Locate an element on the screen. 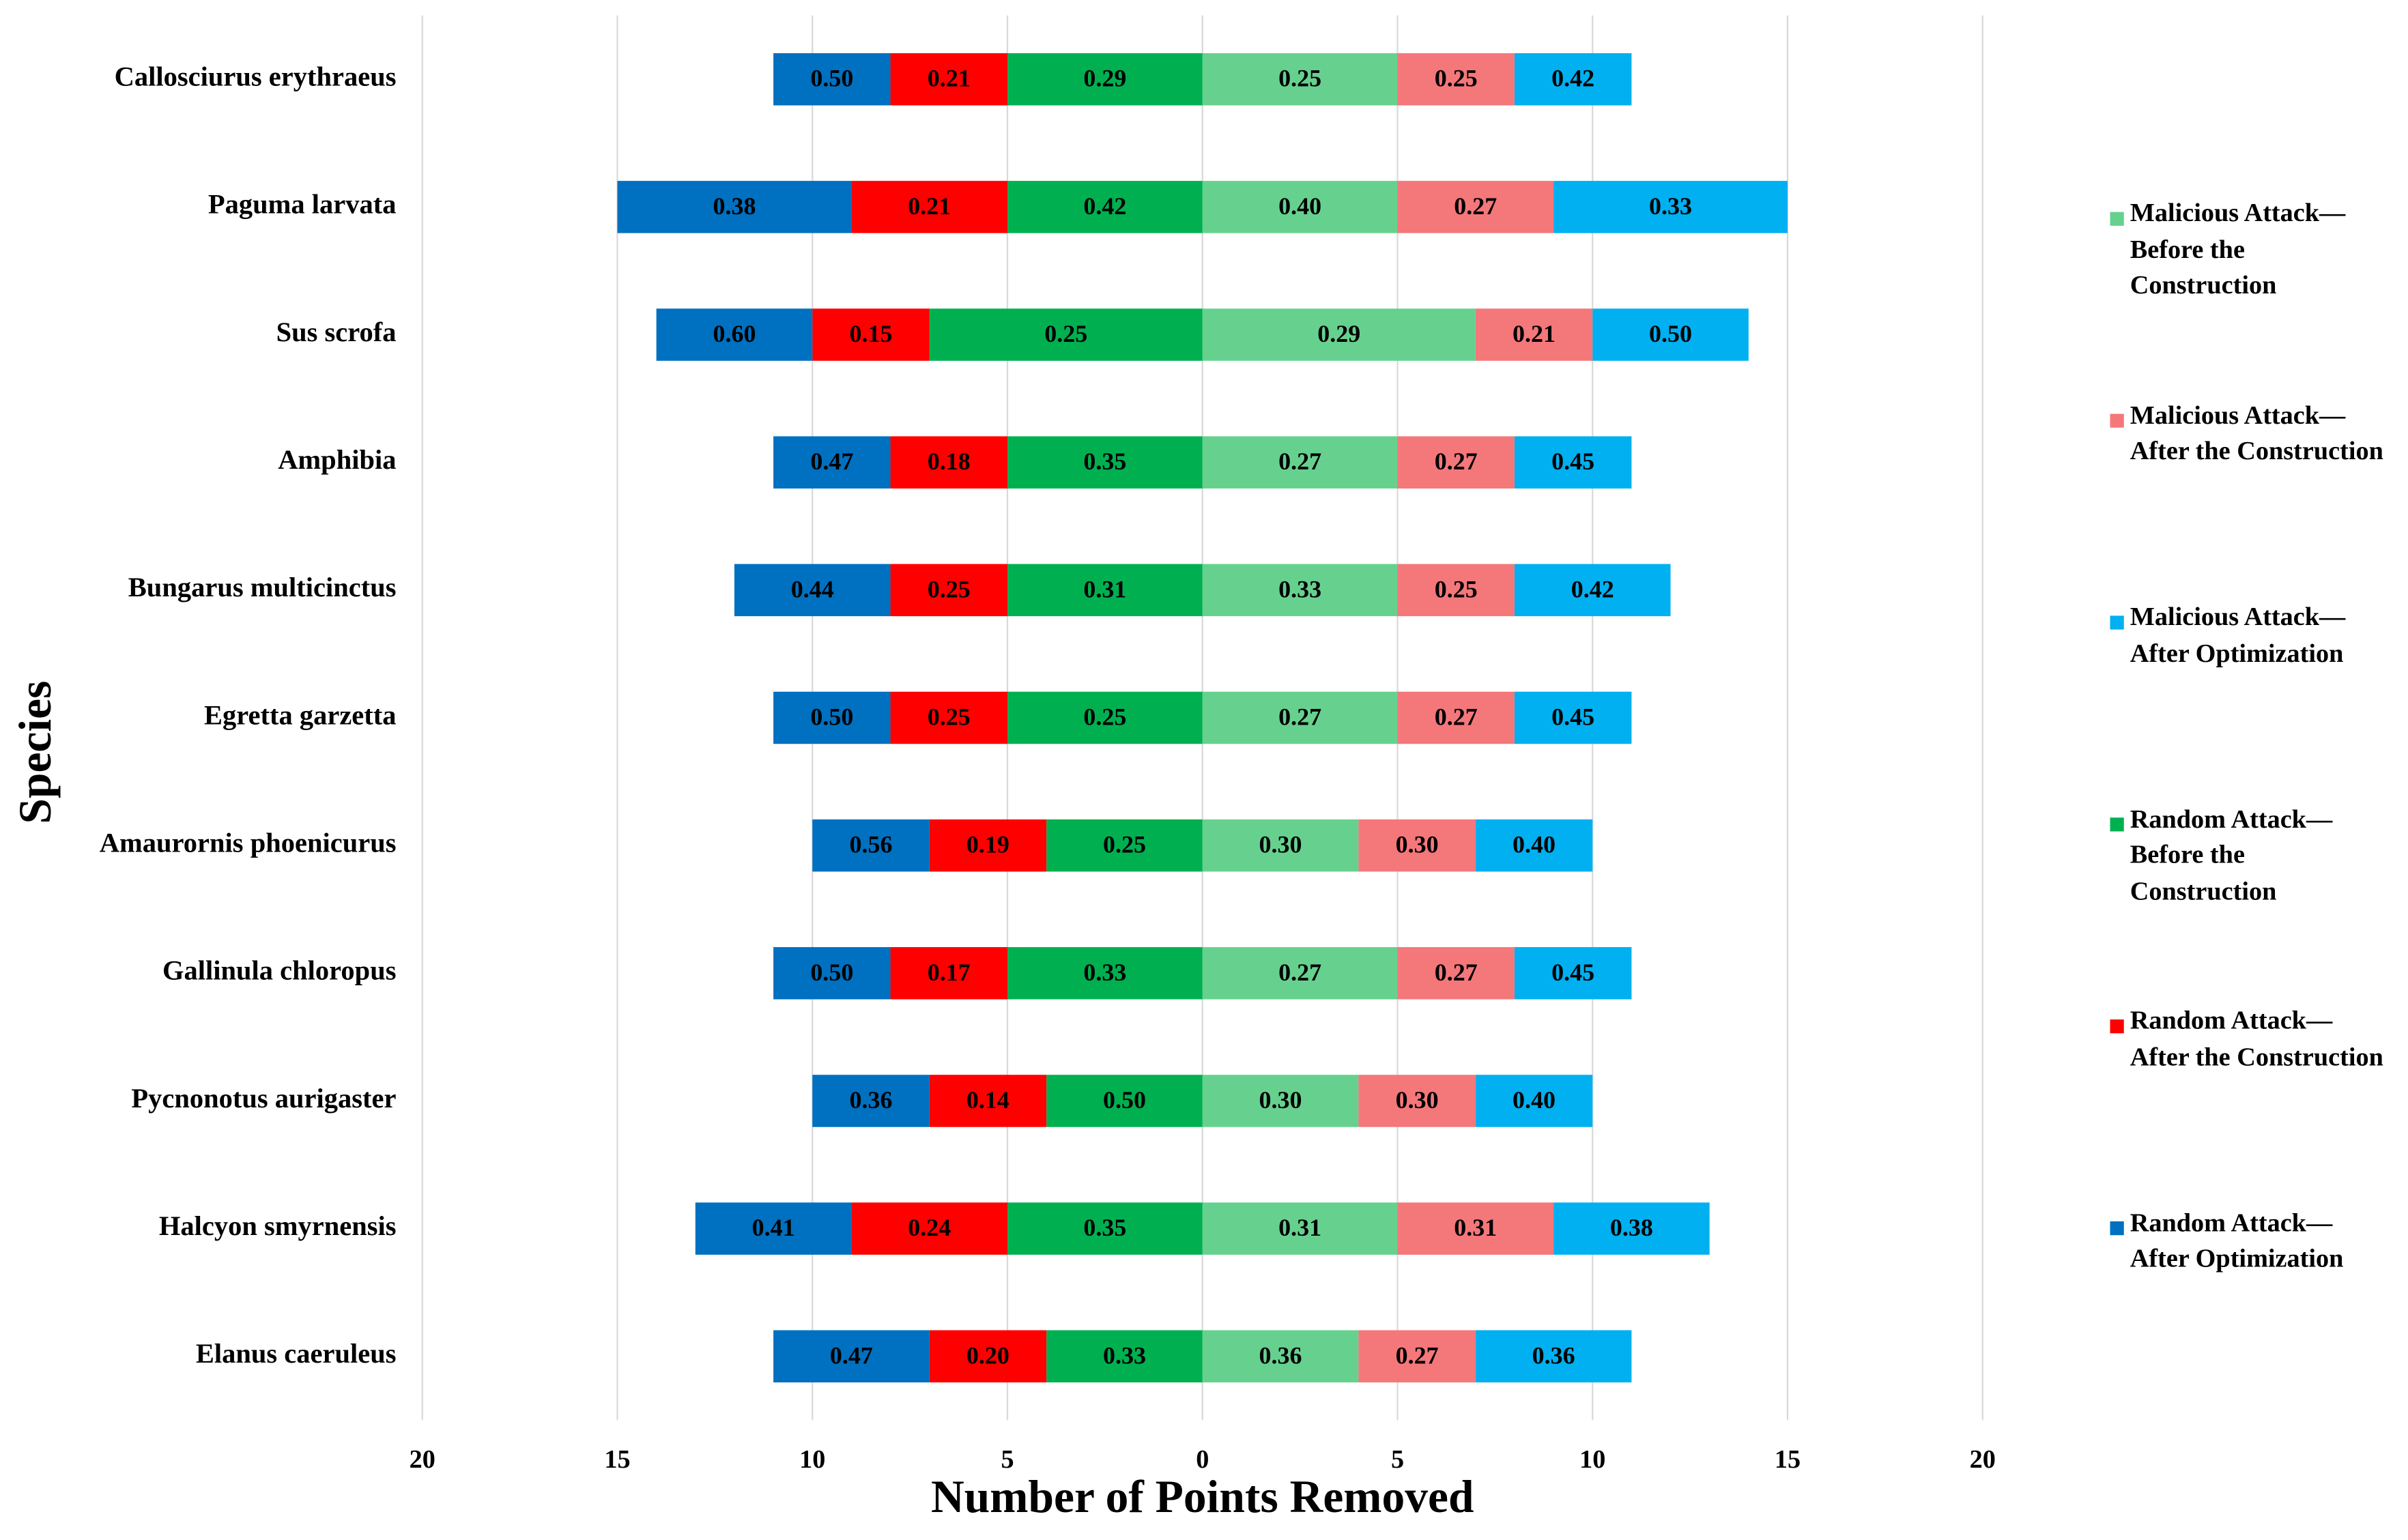  legend-entry: Malicious Attack—After the Construction is located at coordinates (2256, 432).